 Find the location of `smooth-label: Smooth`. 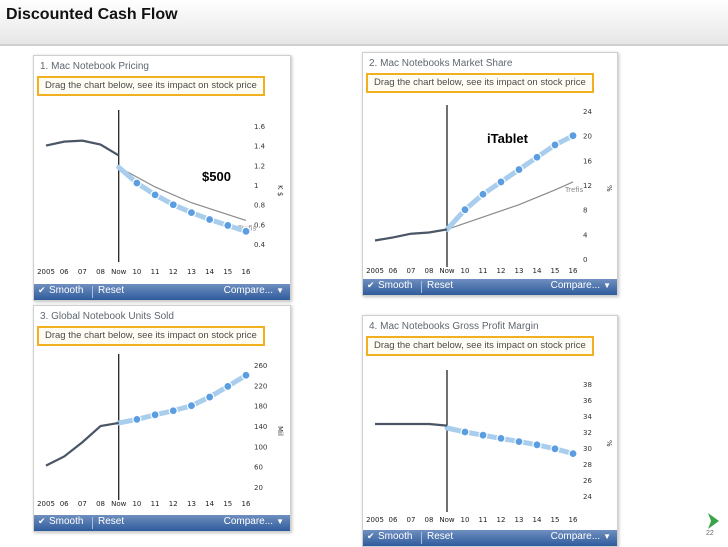

smooth-label: Smooth is located at coordinates (66, 290).